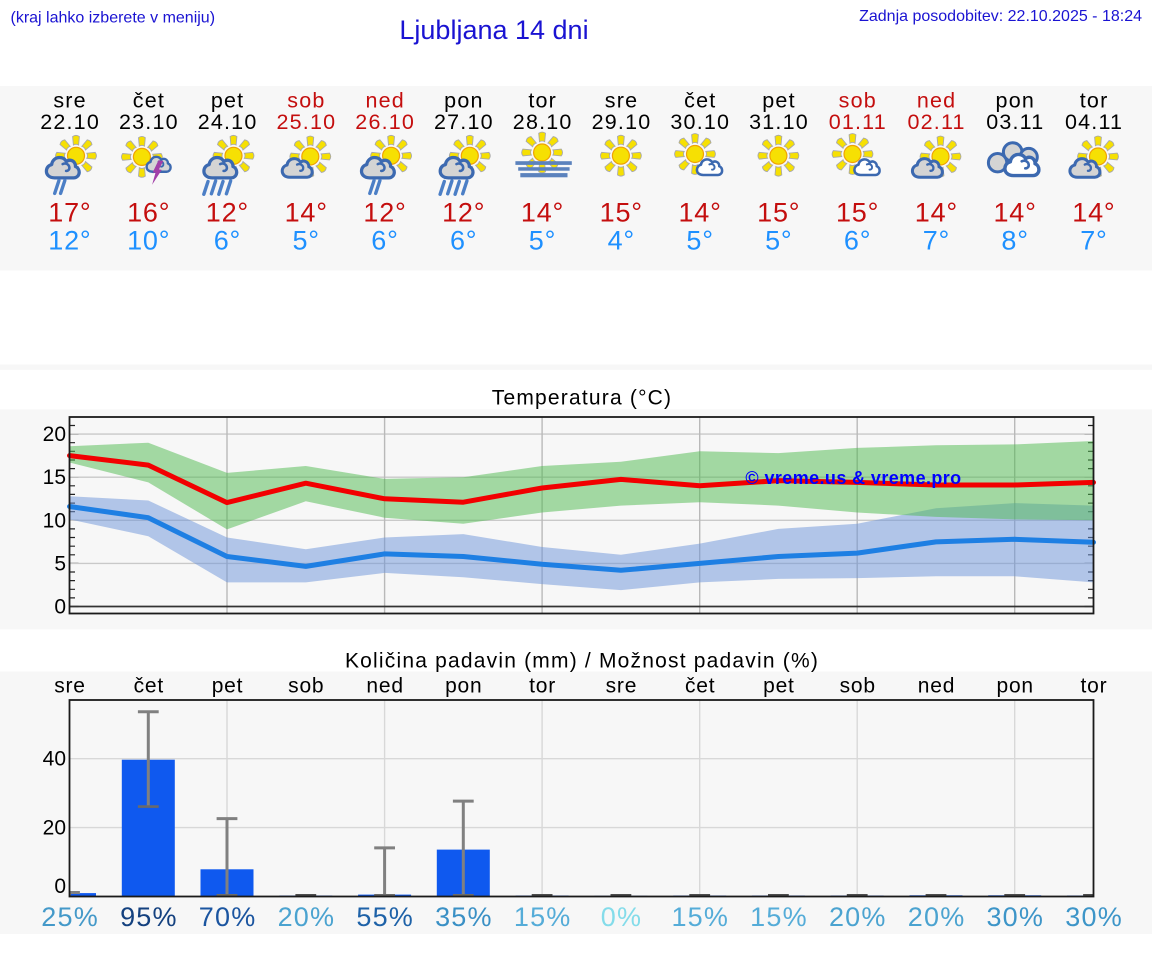 The width and height of the screenshot is (1152, 980). I want to click on svg-text: 29.10, so click(622, 122).